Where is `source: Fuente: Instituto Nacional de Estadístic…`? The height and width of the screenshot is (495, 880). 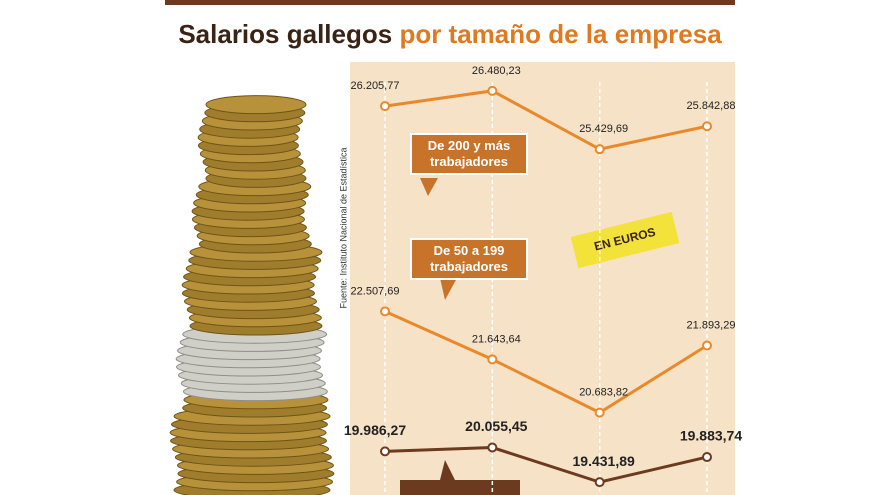
source: Fuente: Instituto Nacional de Estadístic… is located at coordinates (343, 227).